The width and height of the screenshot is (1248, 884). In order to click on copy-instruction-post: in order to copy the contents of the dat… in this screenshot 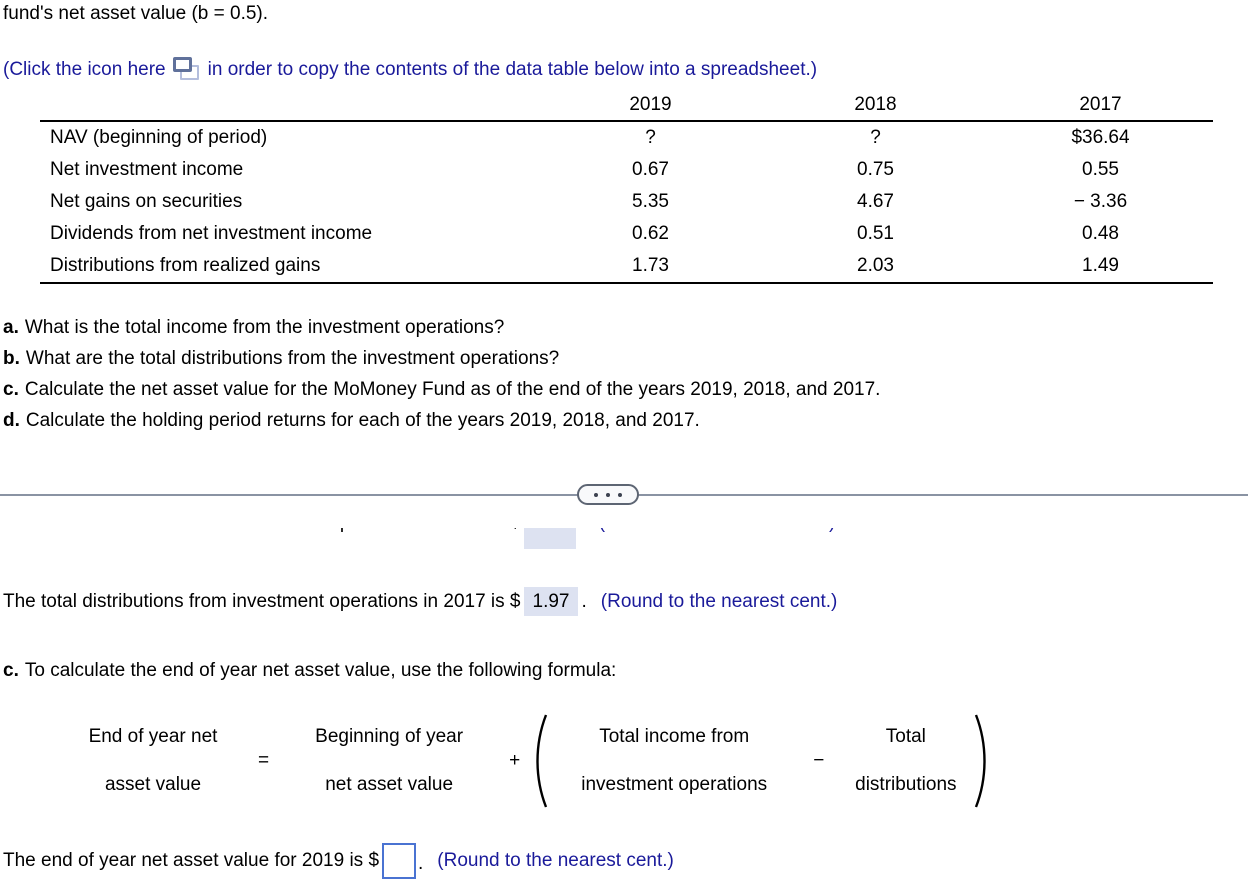, I will do `click(512, 69)`.